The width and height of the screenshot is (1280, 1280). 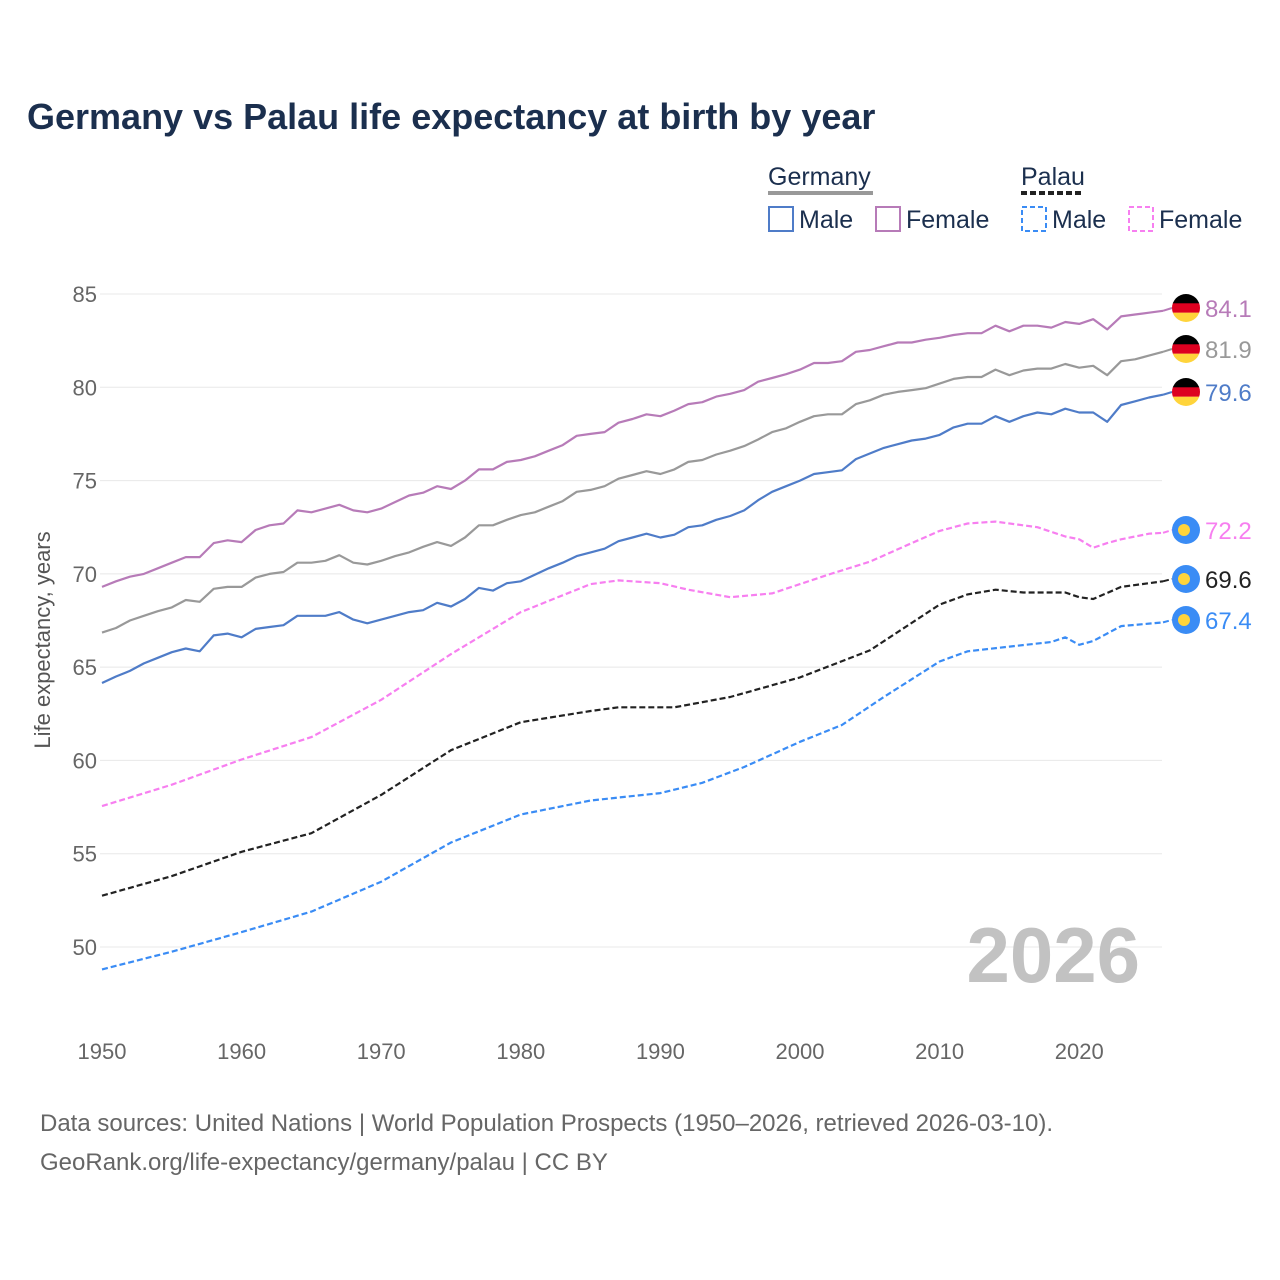 What do you see at coordinates (819, 177) in the screenshot?
I see `legend-group-germany: Germany` at bounding box center [819, 177].